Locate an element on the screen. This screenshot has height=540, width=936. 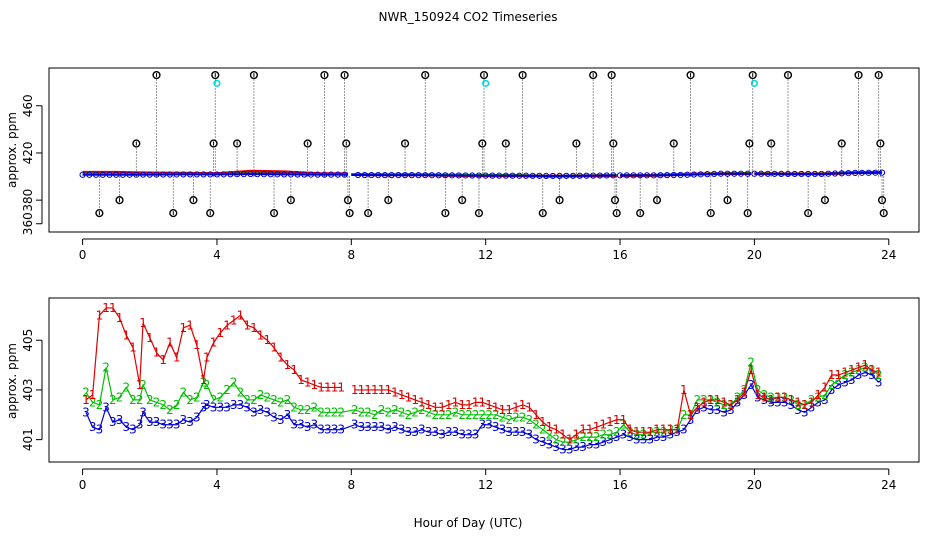
top-y-tick-label: 380 is located at coordinates (28, 200).